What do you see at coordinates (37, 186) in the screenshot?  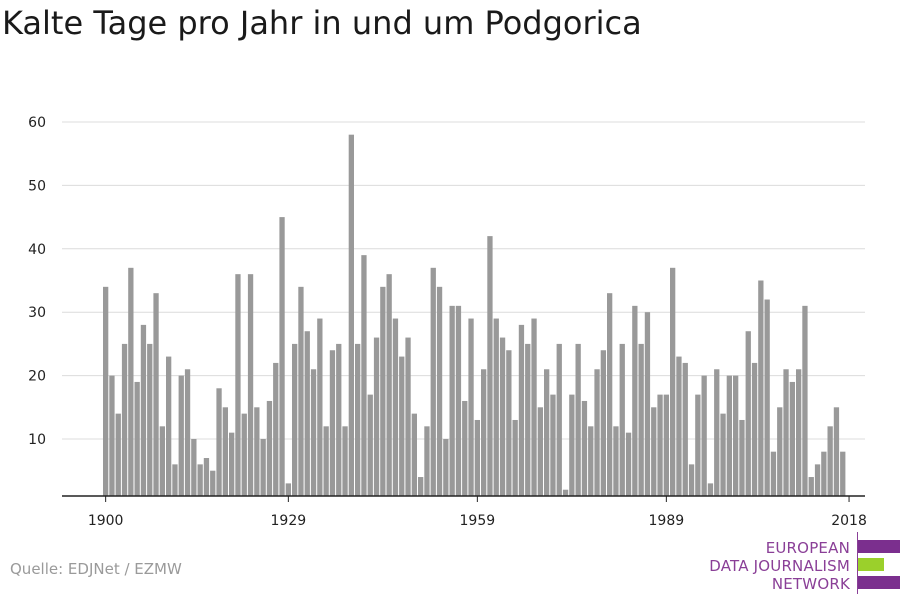 I see `y-tick-label: 50` at bounding box center [37, 186].